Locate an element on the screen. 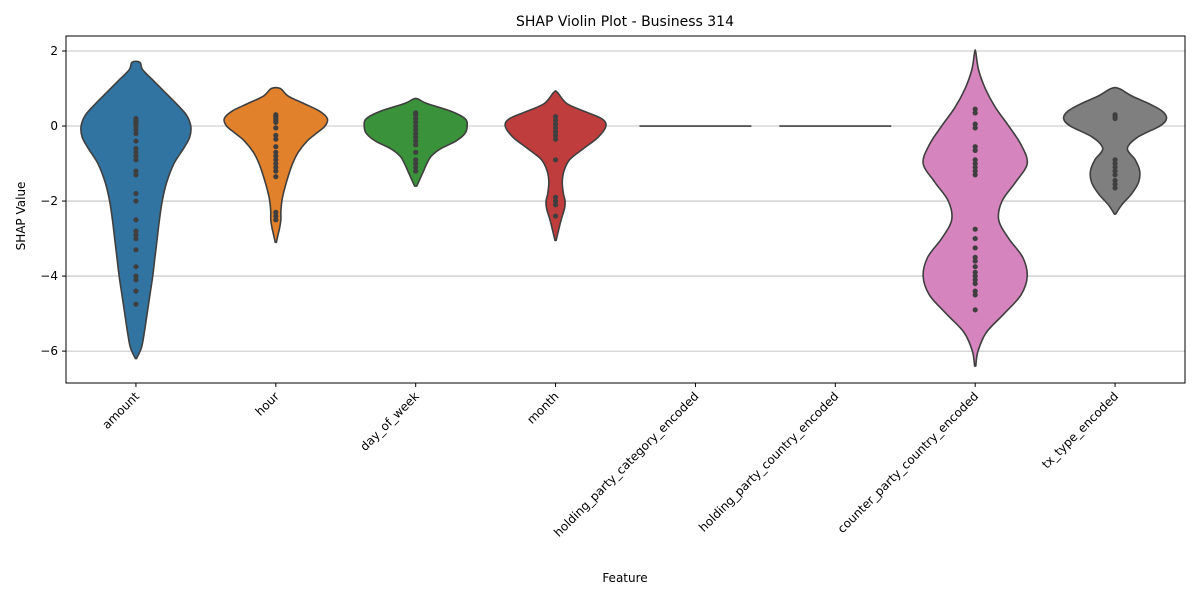 The height and width of the screenshot is (600, 1200). y-axis-label: SHAP Value is located at coordinates (21, 216).